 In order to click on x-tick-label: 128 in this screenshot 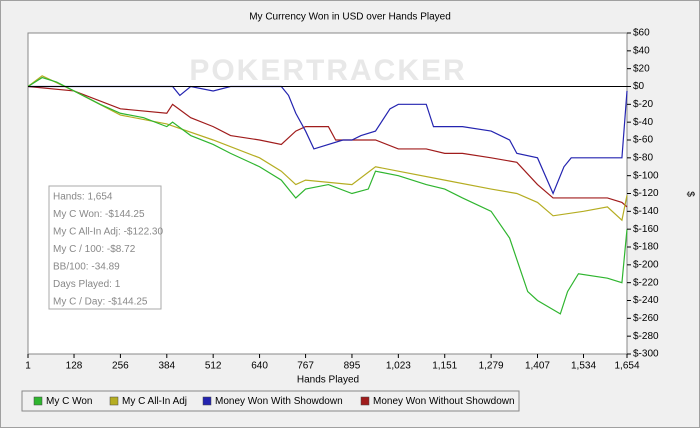, I will do `click(74, 366)`.